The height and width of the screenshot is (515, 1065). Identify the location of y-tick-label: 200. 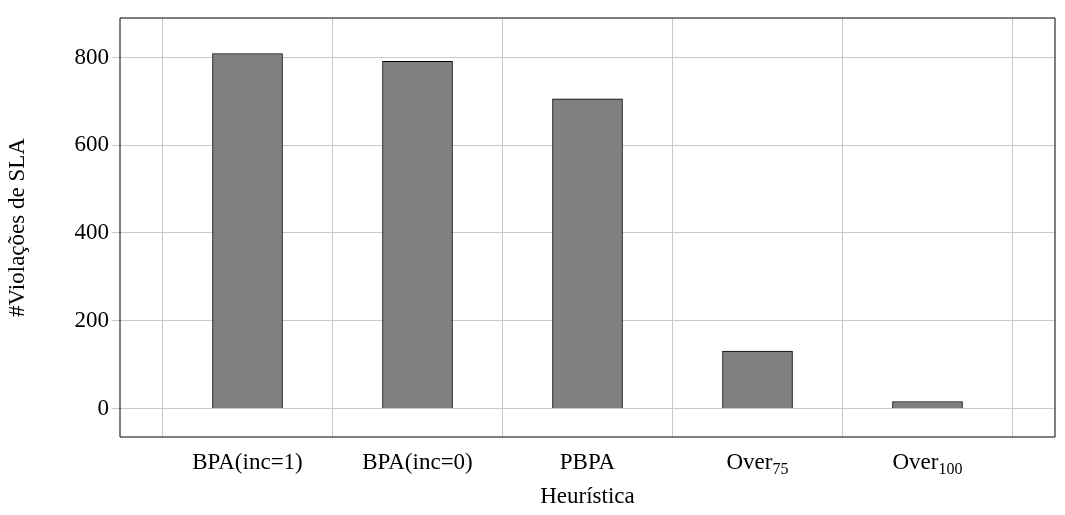
(91, 319).